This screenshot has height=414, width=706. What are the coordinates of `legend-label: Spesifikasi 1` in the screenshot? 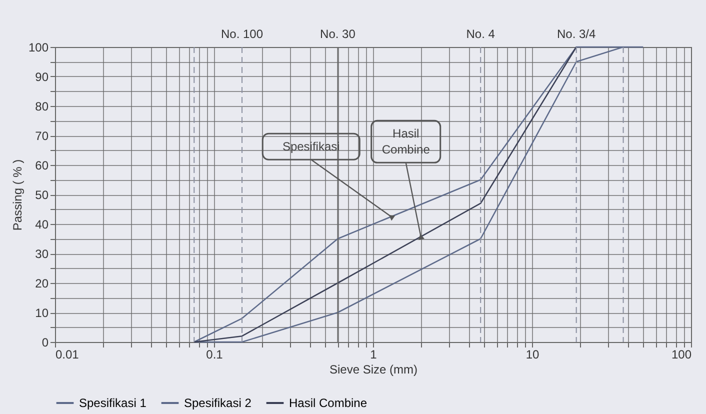 It's located at (113, 403).